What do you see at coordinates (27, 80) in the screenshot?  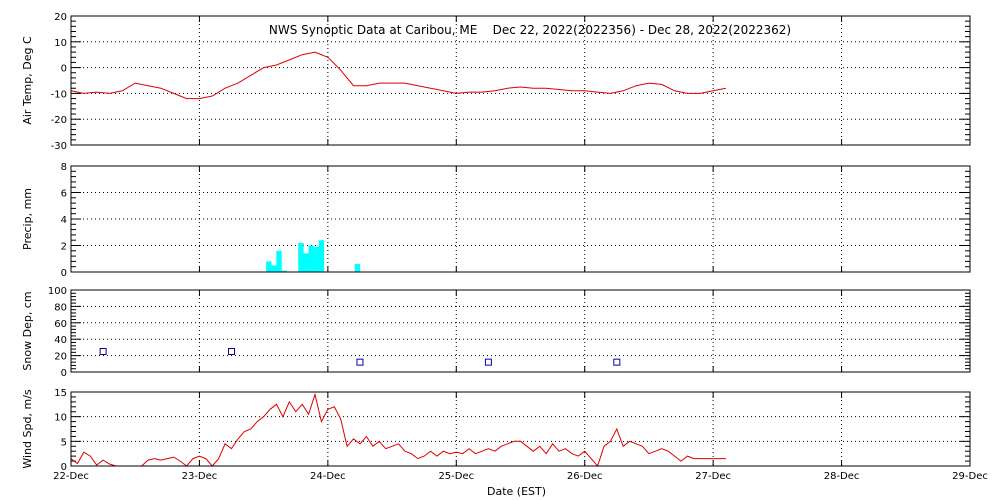 I see `y-axis-label: Air Temp, Deg C` at bounding box center [27, 80].